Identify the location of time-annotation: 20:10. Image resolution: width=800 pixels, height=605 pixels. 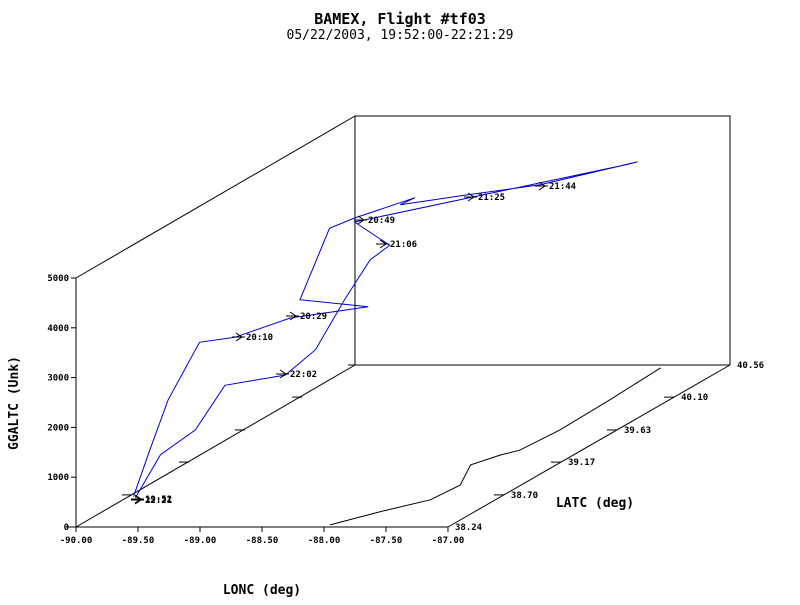
(259, 338).